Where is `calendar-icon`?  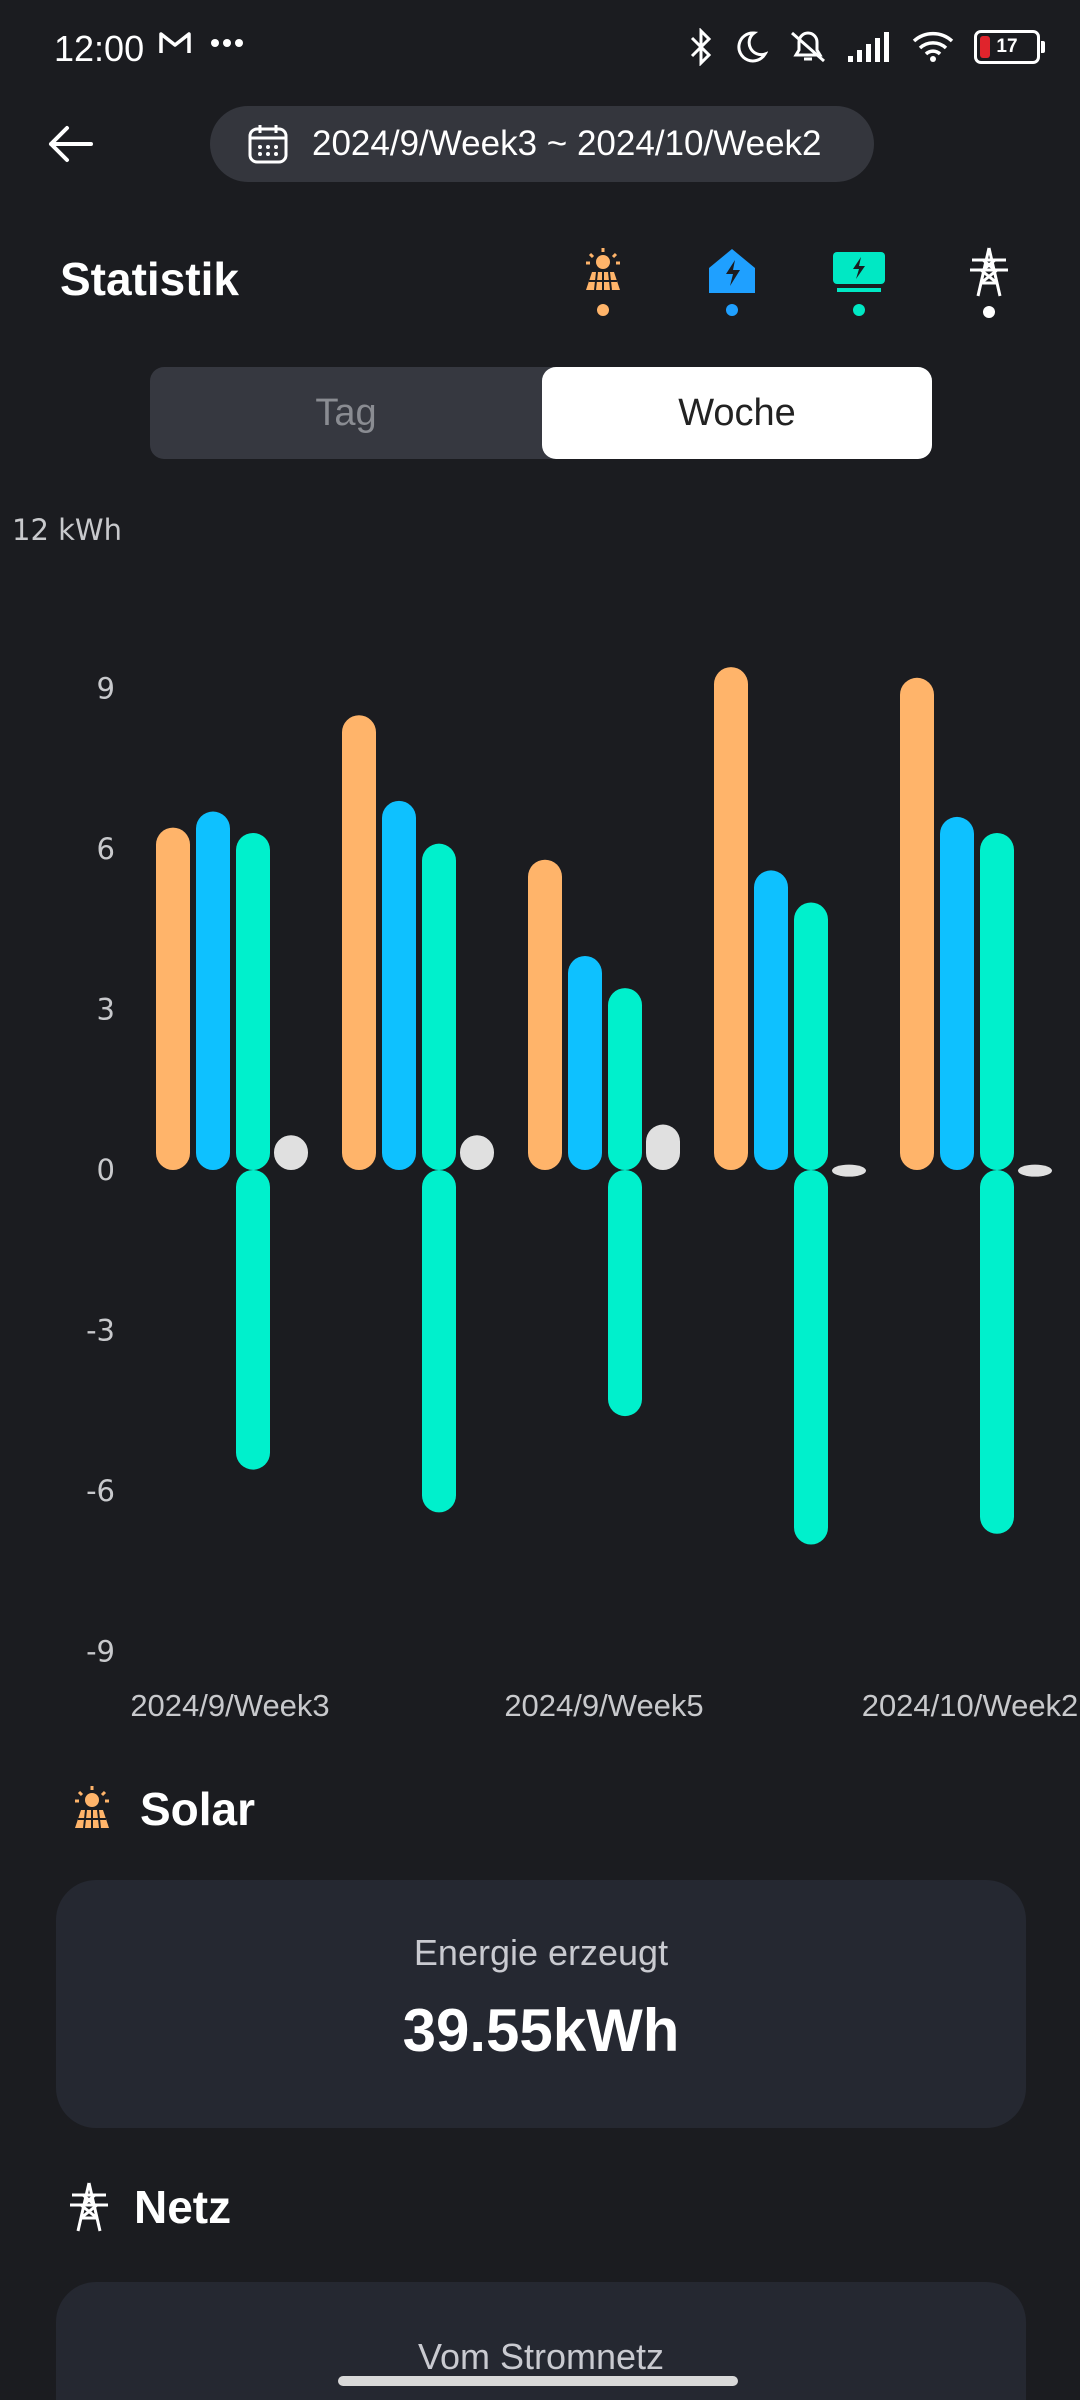 calendar-icon is located at coordinates (268, 144).